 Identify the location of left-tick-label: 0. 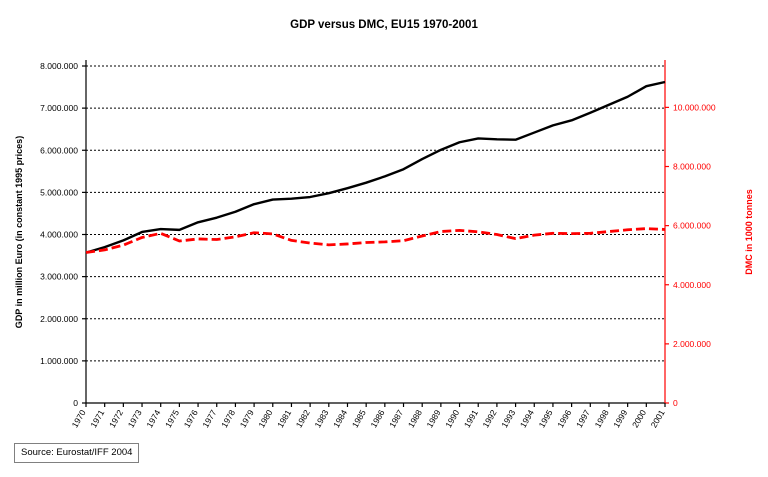
(75, 403).